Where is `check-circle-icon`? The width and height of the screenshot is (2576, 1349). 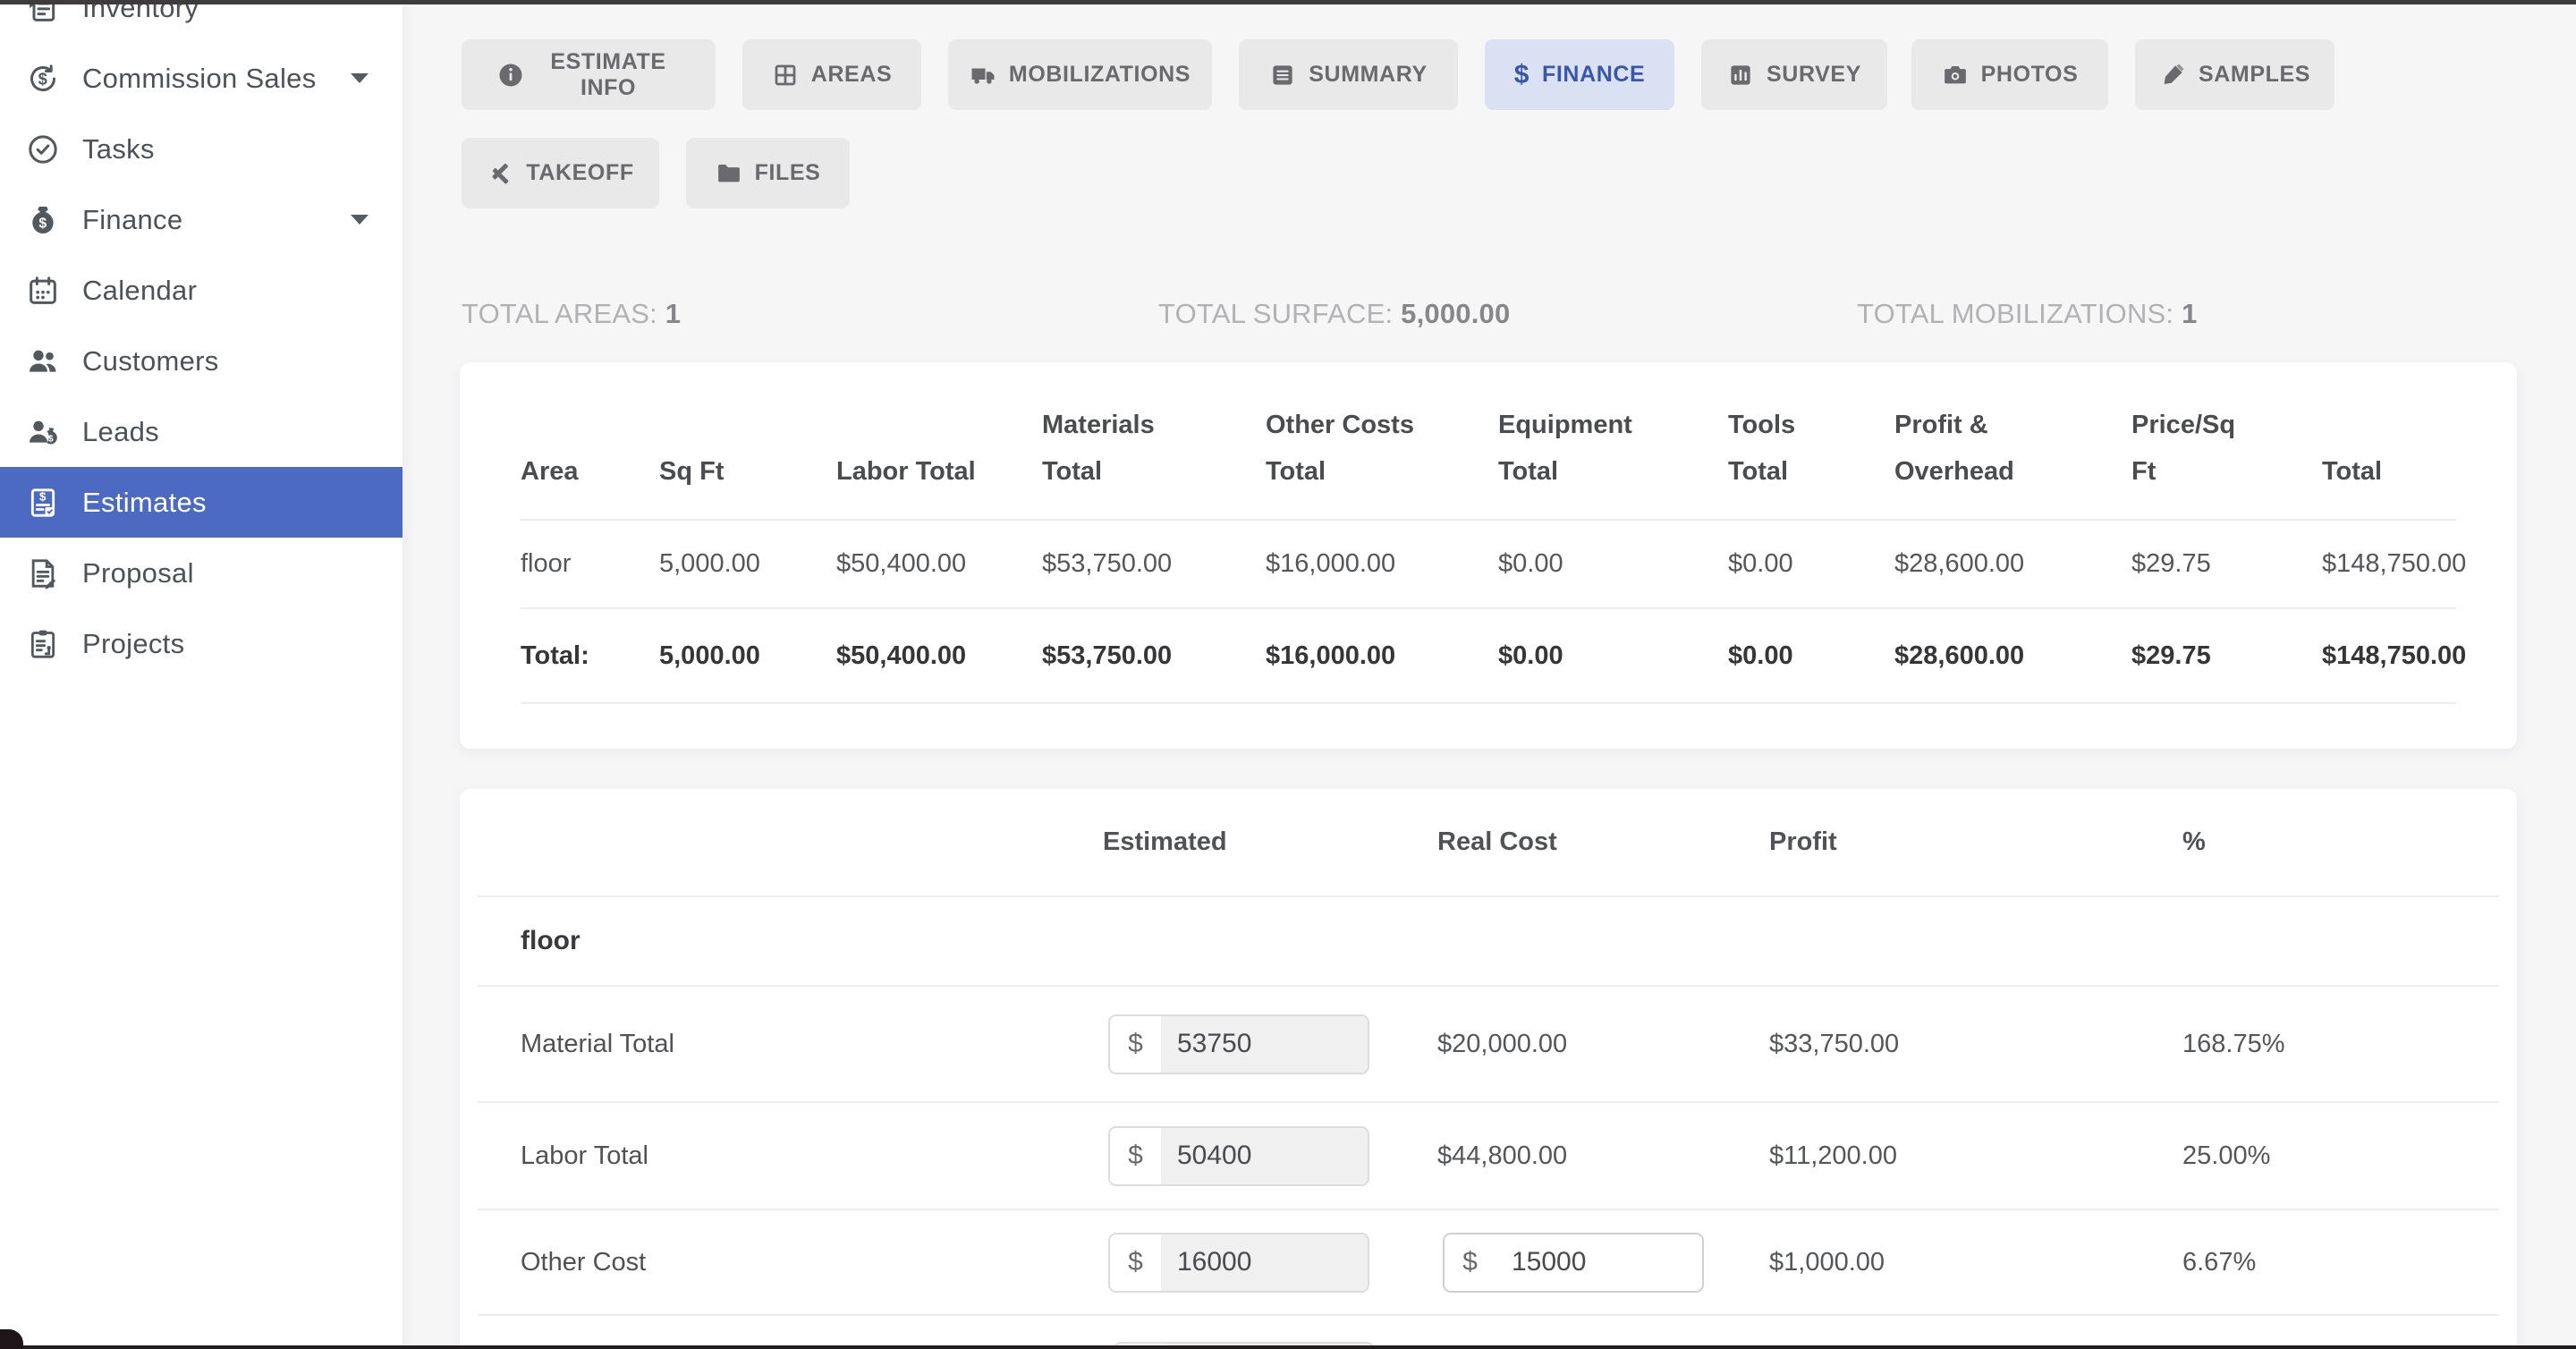
check-circle-icon is located at coordinates (43, 149).